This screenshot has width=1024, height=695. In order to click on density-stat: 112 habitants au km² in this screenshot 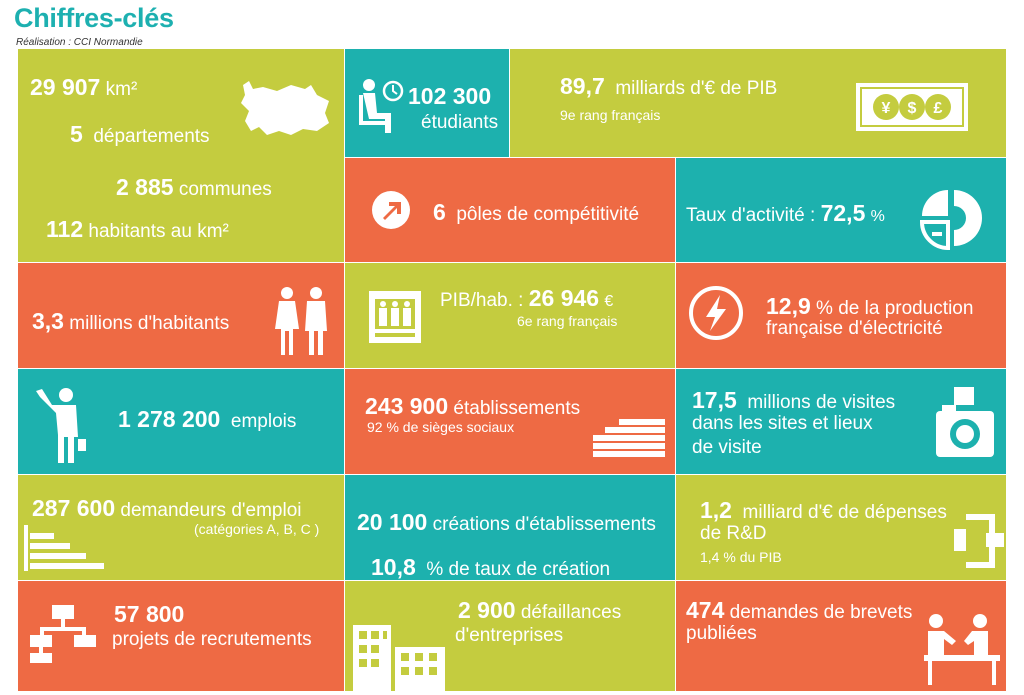, I will do `click(137, 229)`.